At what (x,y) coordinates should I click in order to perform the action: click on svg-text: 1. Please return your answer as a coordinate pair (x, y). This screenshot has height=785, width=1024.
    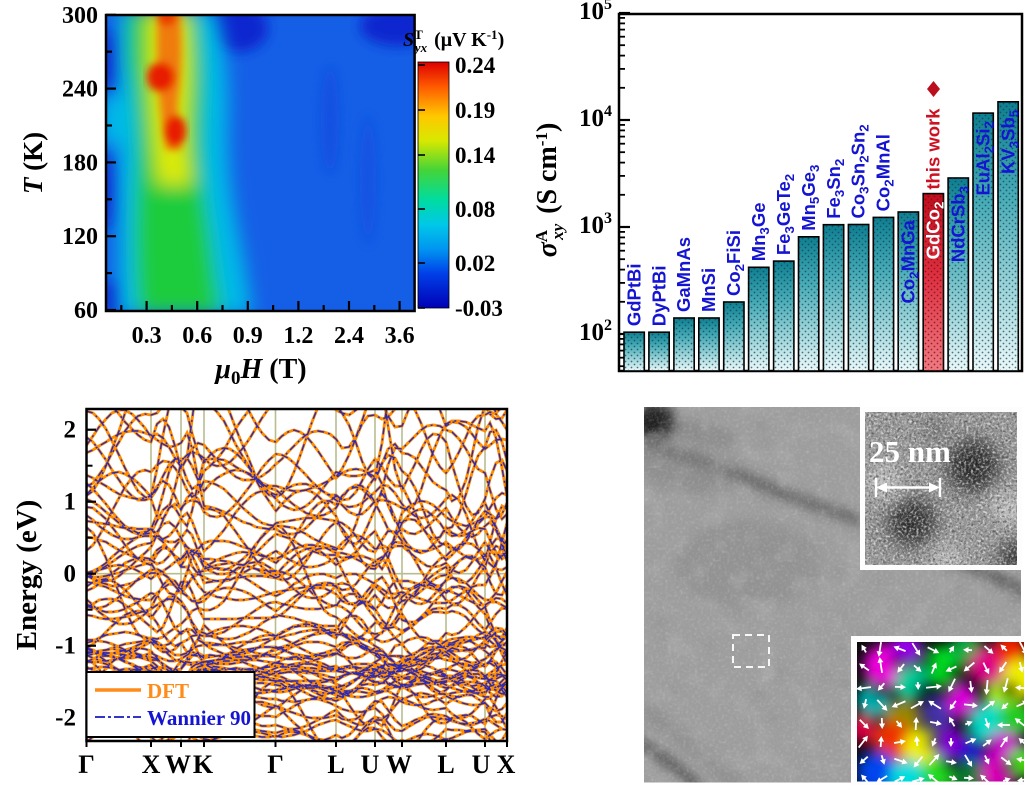
    Looking at the image, I should click on (70, 502).